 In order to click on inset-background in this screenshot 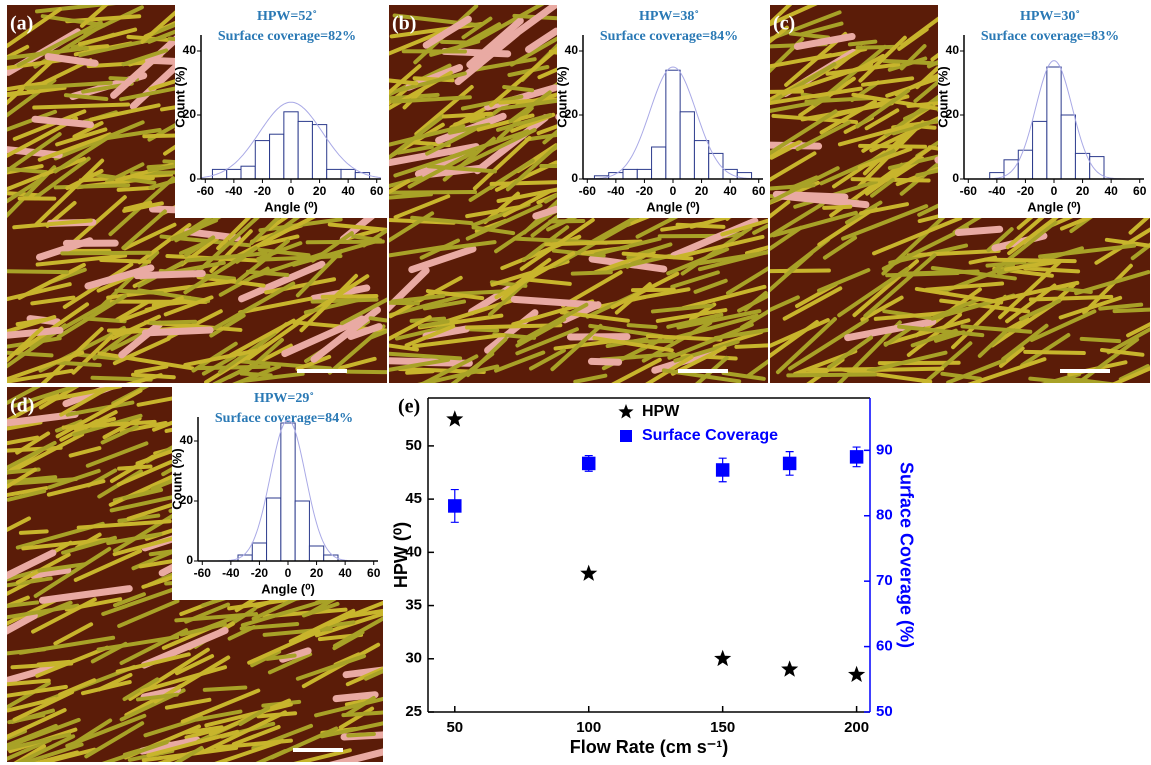, I will do `click(663, 111)`.